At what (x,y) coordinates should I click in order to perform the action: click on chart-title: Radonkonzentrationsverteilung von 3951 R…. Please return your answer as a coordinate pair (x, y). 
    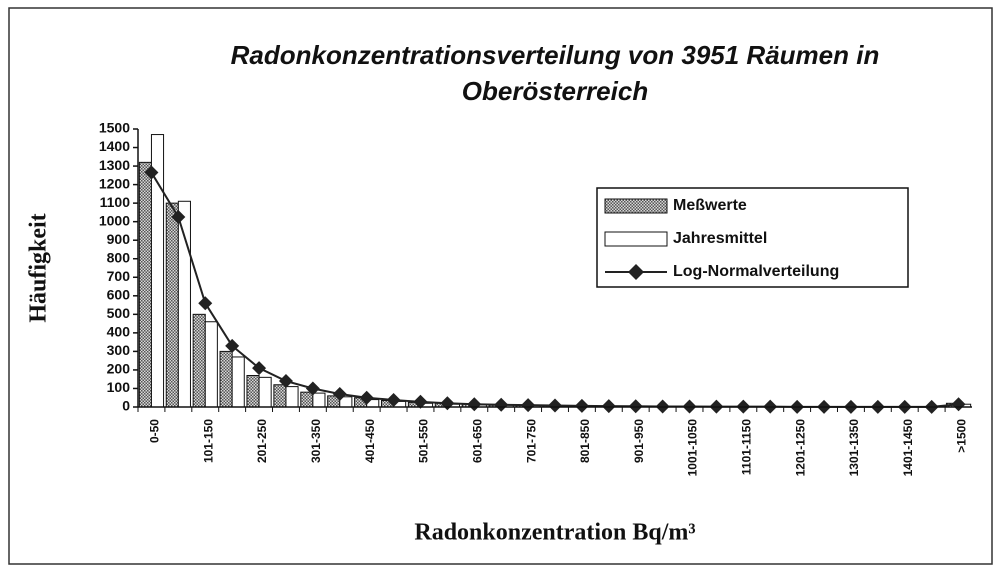
    Looking at the image, I should click on (555, 55).